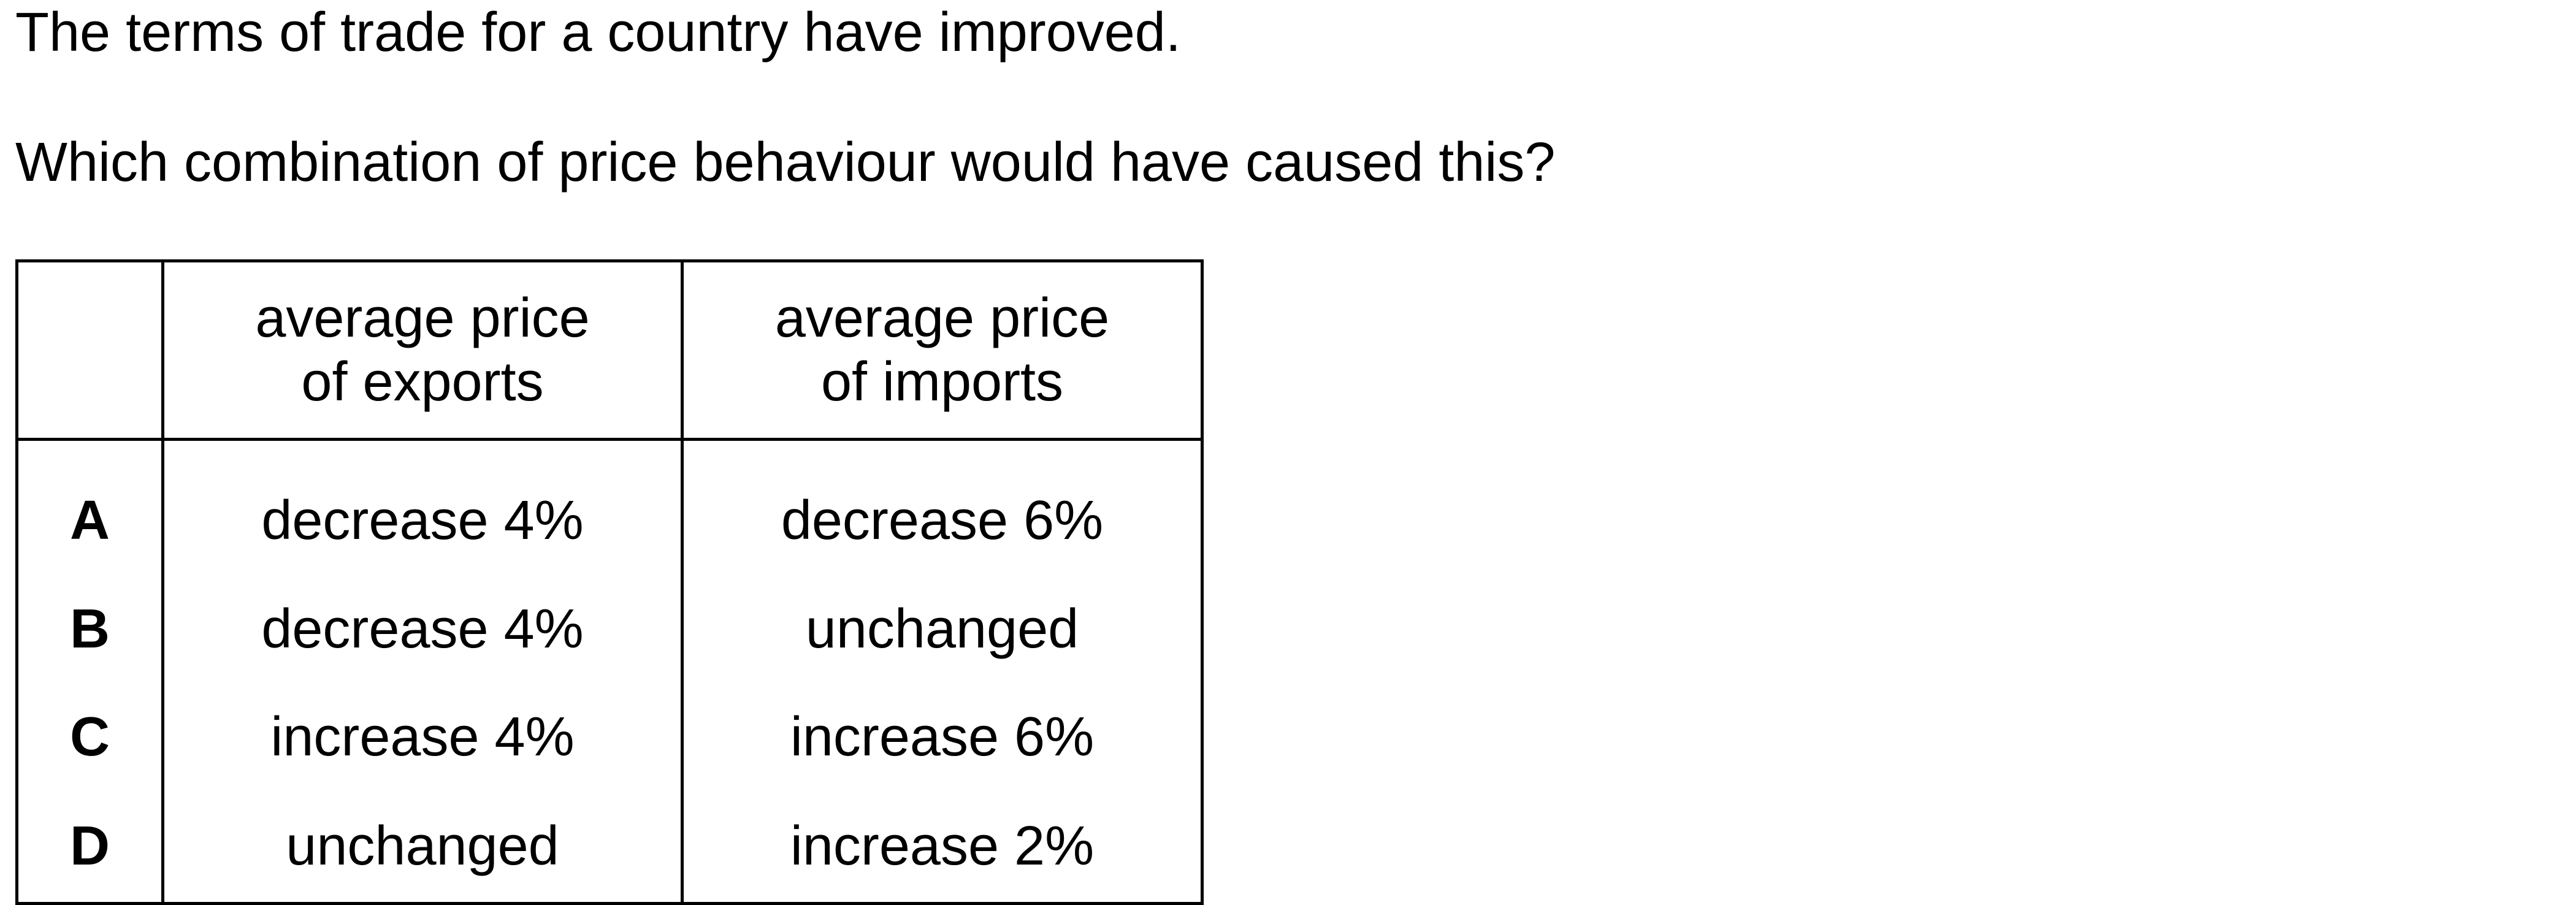 The width and height of the screenshot is (2576, 905). I want to click on exports-cell: unchanged, so click(422, 848).